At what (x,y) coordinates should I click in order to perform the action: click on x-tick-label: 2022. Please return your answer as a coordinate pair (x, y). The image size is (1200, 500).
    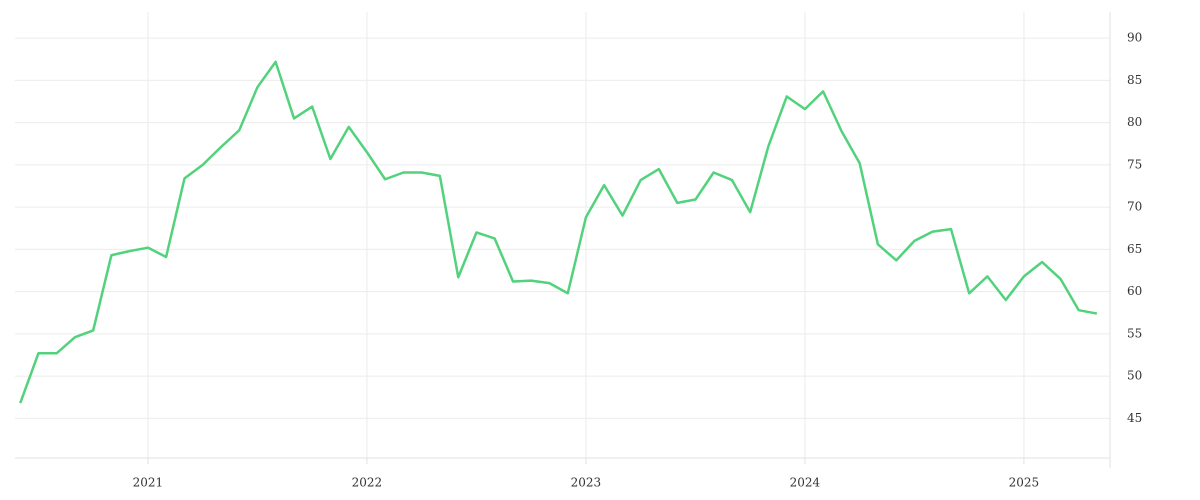
    Looking at the image, I should click on (367, 483).